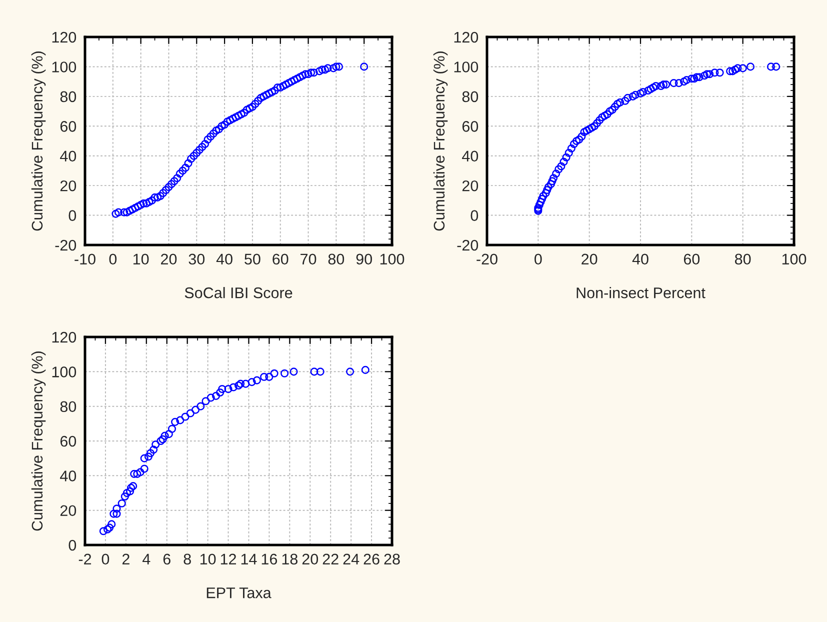  I want to click on x-tick-label: -10, so click(85, 259).